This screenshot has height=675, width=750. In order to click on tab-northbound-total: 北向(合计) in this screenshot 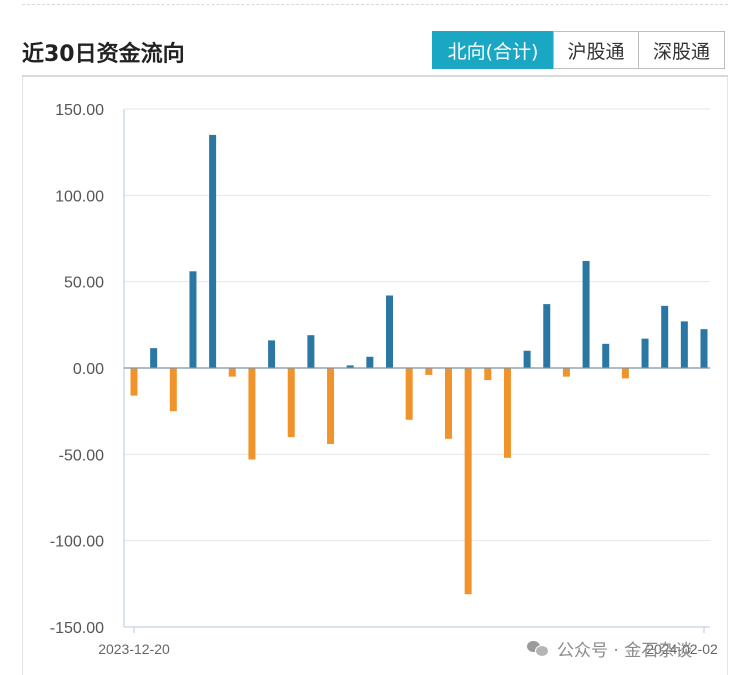, I will do `click(493, 50)`.